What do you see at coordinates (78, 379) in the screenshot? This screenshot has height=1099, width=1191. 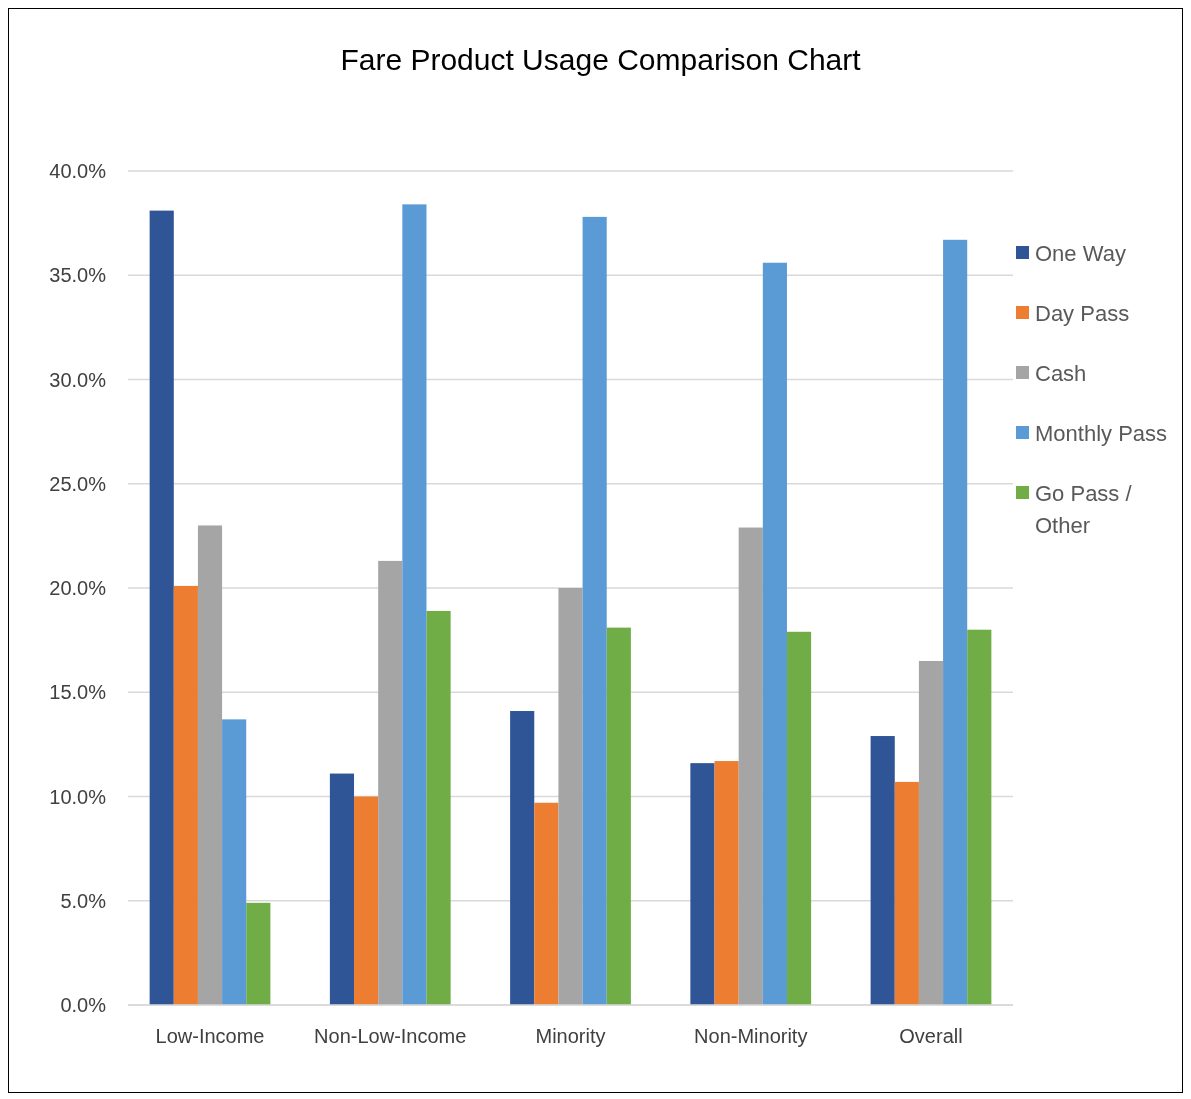 I see `y-tick-label: 30.0%` at bounding box center [78, 379].